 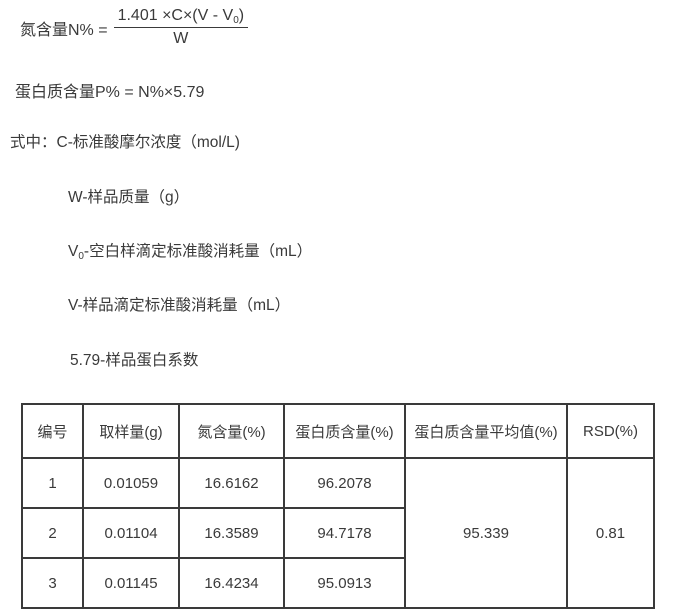 What do you see at coordinates (610, 533) in the screenshot?
I see `cell-rsd: 0.81` at bounding box center [610, 533].